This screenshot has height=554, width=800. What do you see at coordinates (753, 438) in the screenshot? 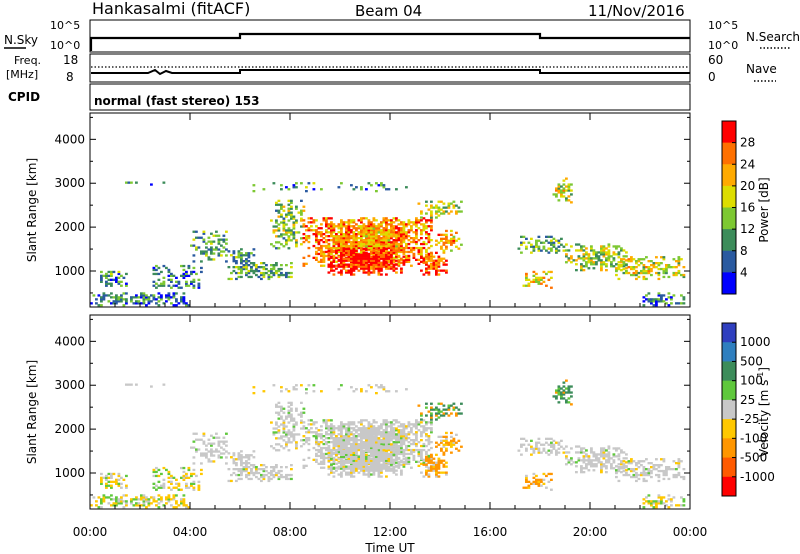
I see `colorbar-tick-label: -100` at bounding box center [753, 438].